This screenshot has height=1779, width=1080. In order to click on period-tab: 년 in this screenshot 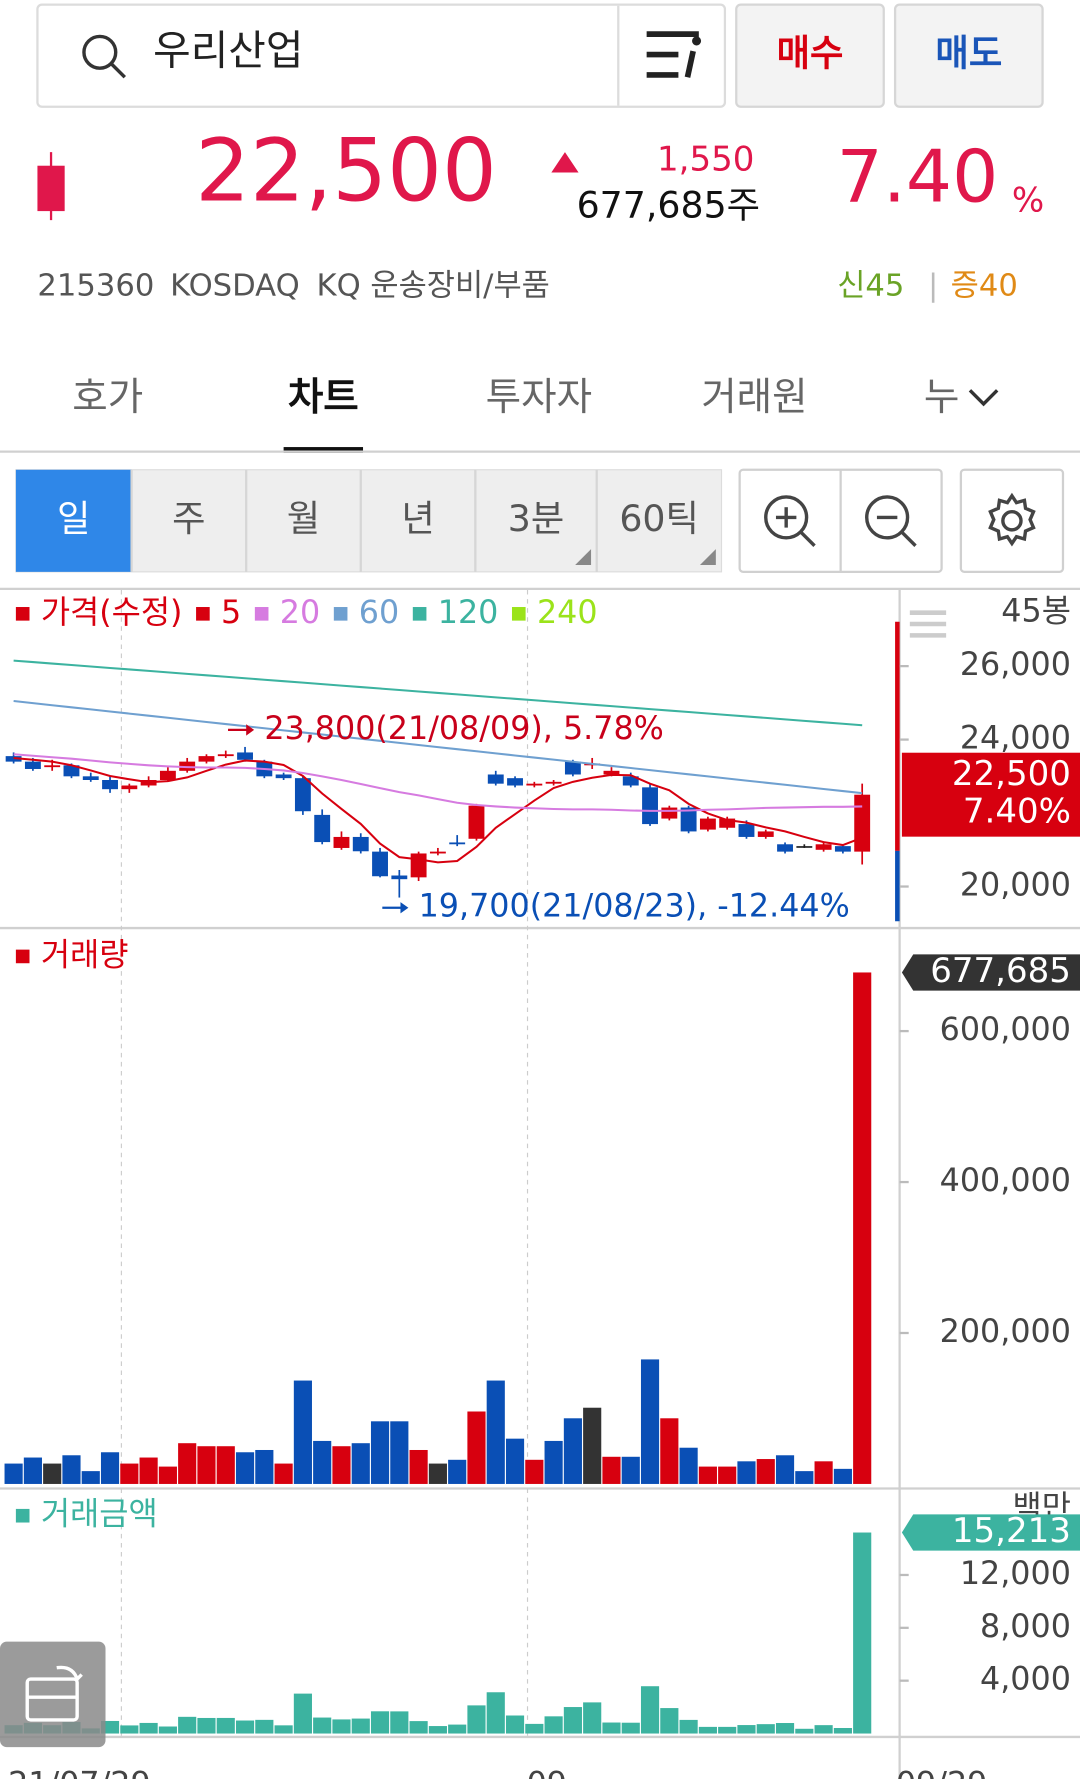, I will do `click(417, 518)`.